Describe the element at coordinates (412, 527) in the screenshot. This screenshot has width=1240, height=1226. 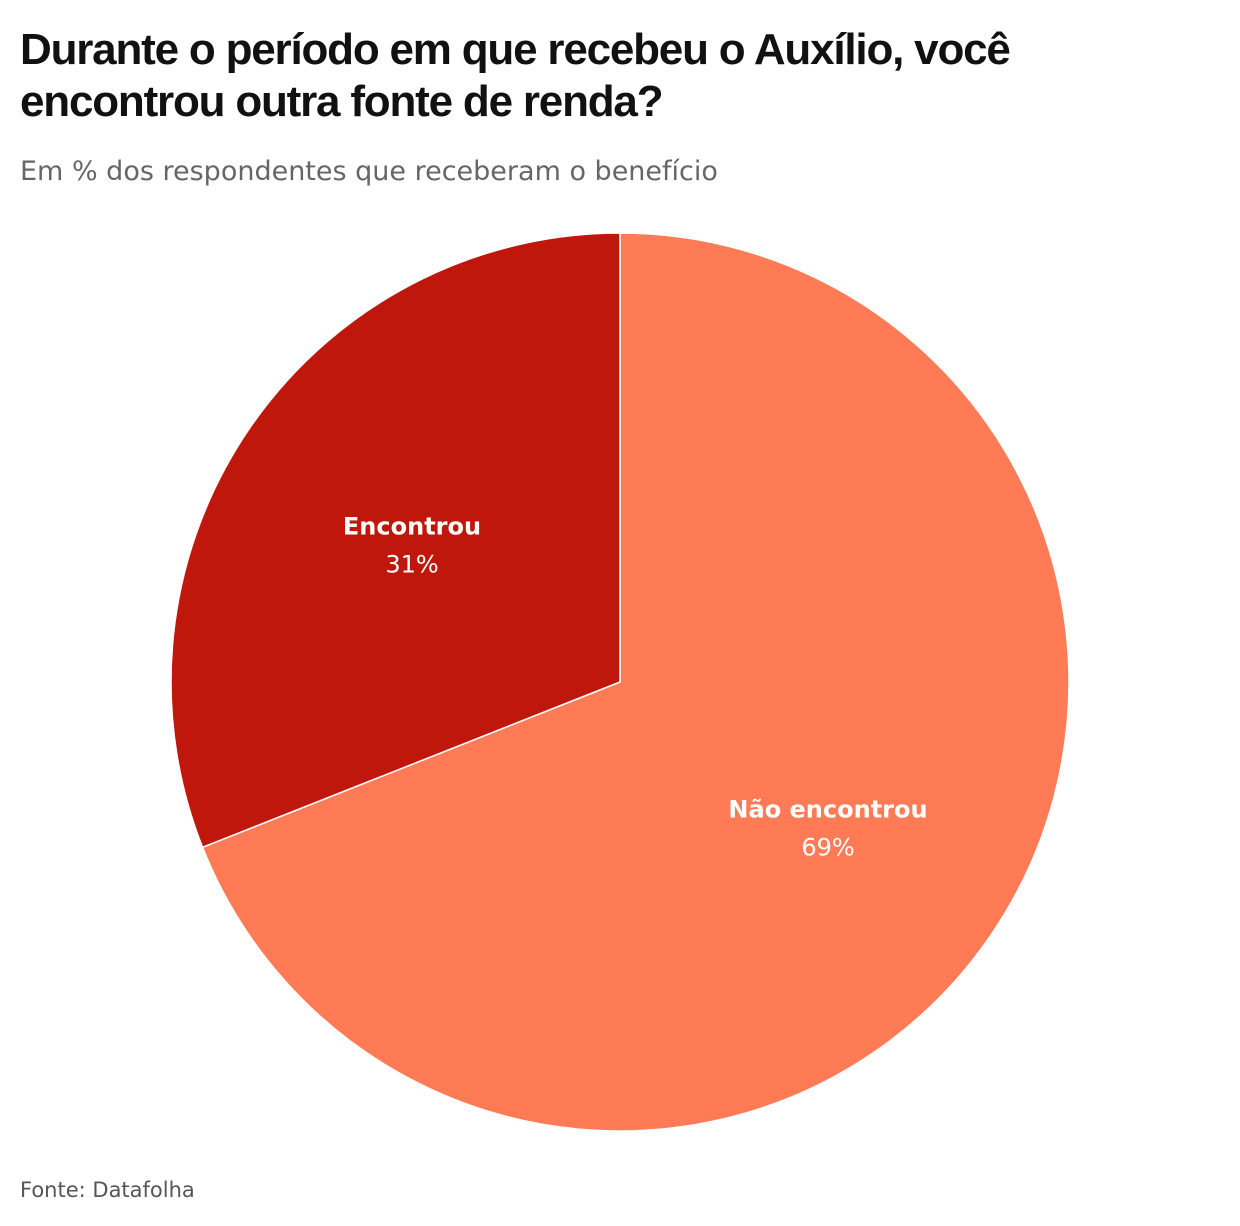
I see `slice-label-encontrou: Encontrou` at that location.